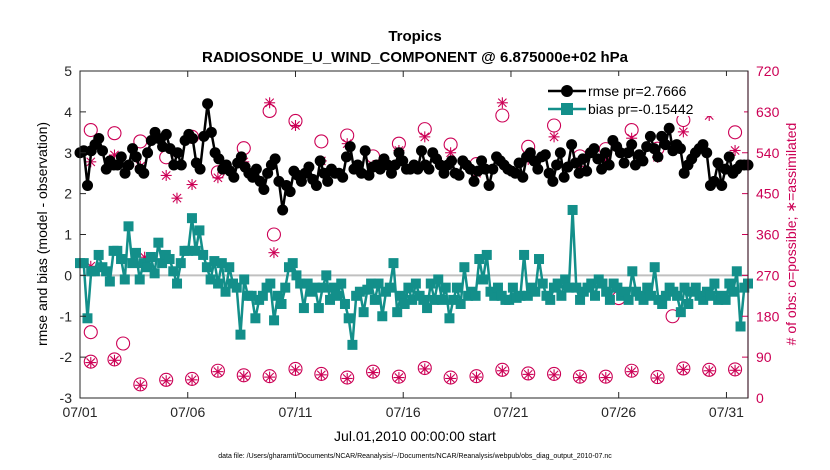  I want to click on x-tick-label: 07/06, so click(187, 412).